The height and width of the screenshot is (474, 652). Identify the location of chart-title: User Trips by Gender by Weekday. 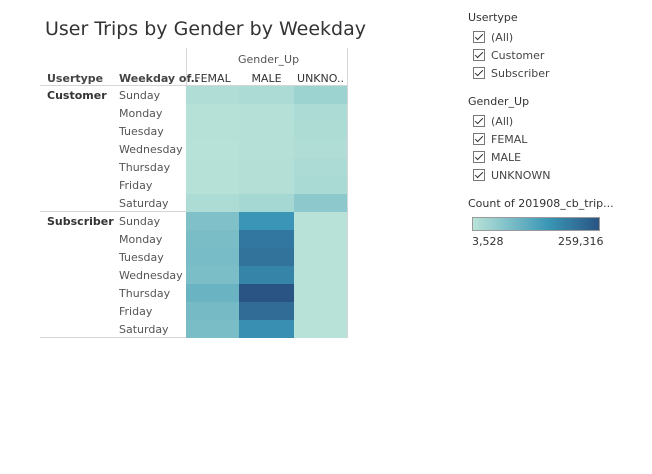
(205, 29).